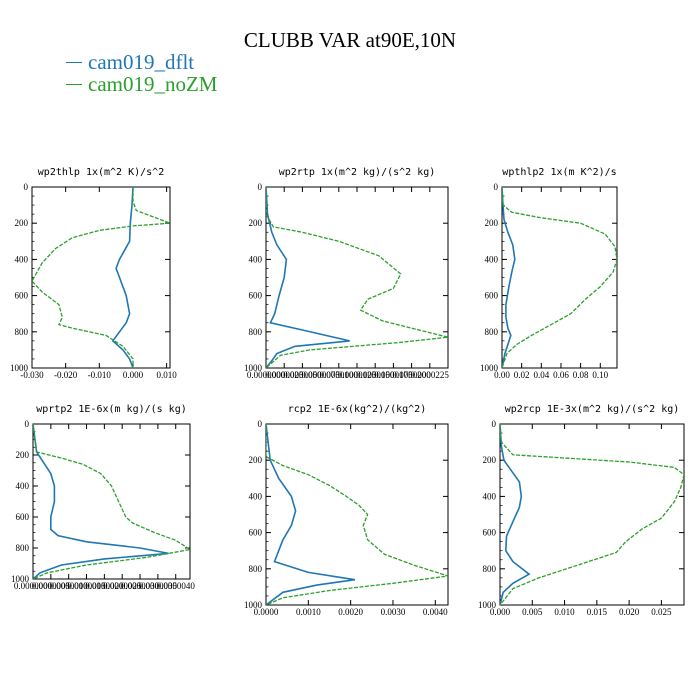  What do you see at coordinates (375, 375) in the screenshot?
I see `x-tick-label: 0.0000150` at bounding box center [375, 375].